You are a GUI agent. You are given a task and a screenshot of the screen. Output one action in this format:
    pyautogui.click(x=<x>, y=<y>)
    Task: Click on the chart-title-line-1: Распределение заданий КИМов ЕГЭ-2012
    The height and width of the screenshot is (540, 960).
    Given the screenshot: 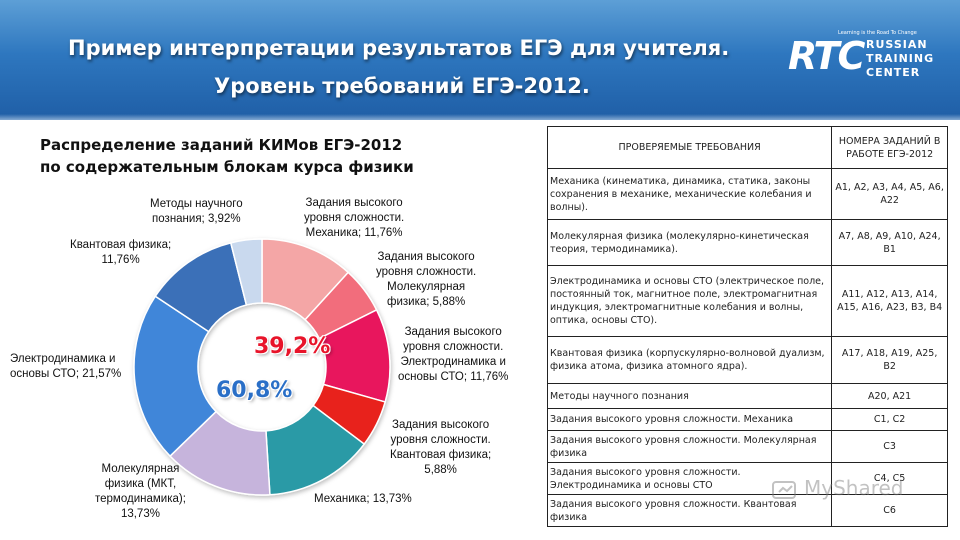 What is the action you would take?
    pyautogui.click(x=221, y=145)
    